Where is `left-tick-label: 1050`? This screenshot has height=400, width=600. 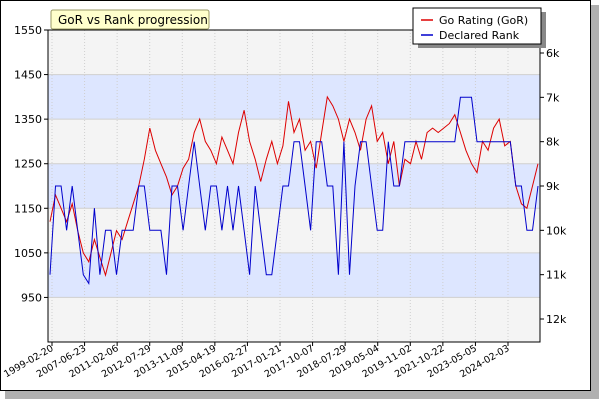 left-tick-label: 1050 is located at coordinates (28, 253).